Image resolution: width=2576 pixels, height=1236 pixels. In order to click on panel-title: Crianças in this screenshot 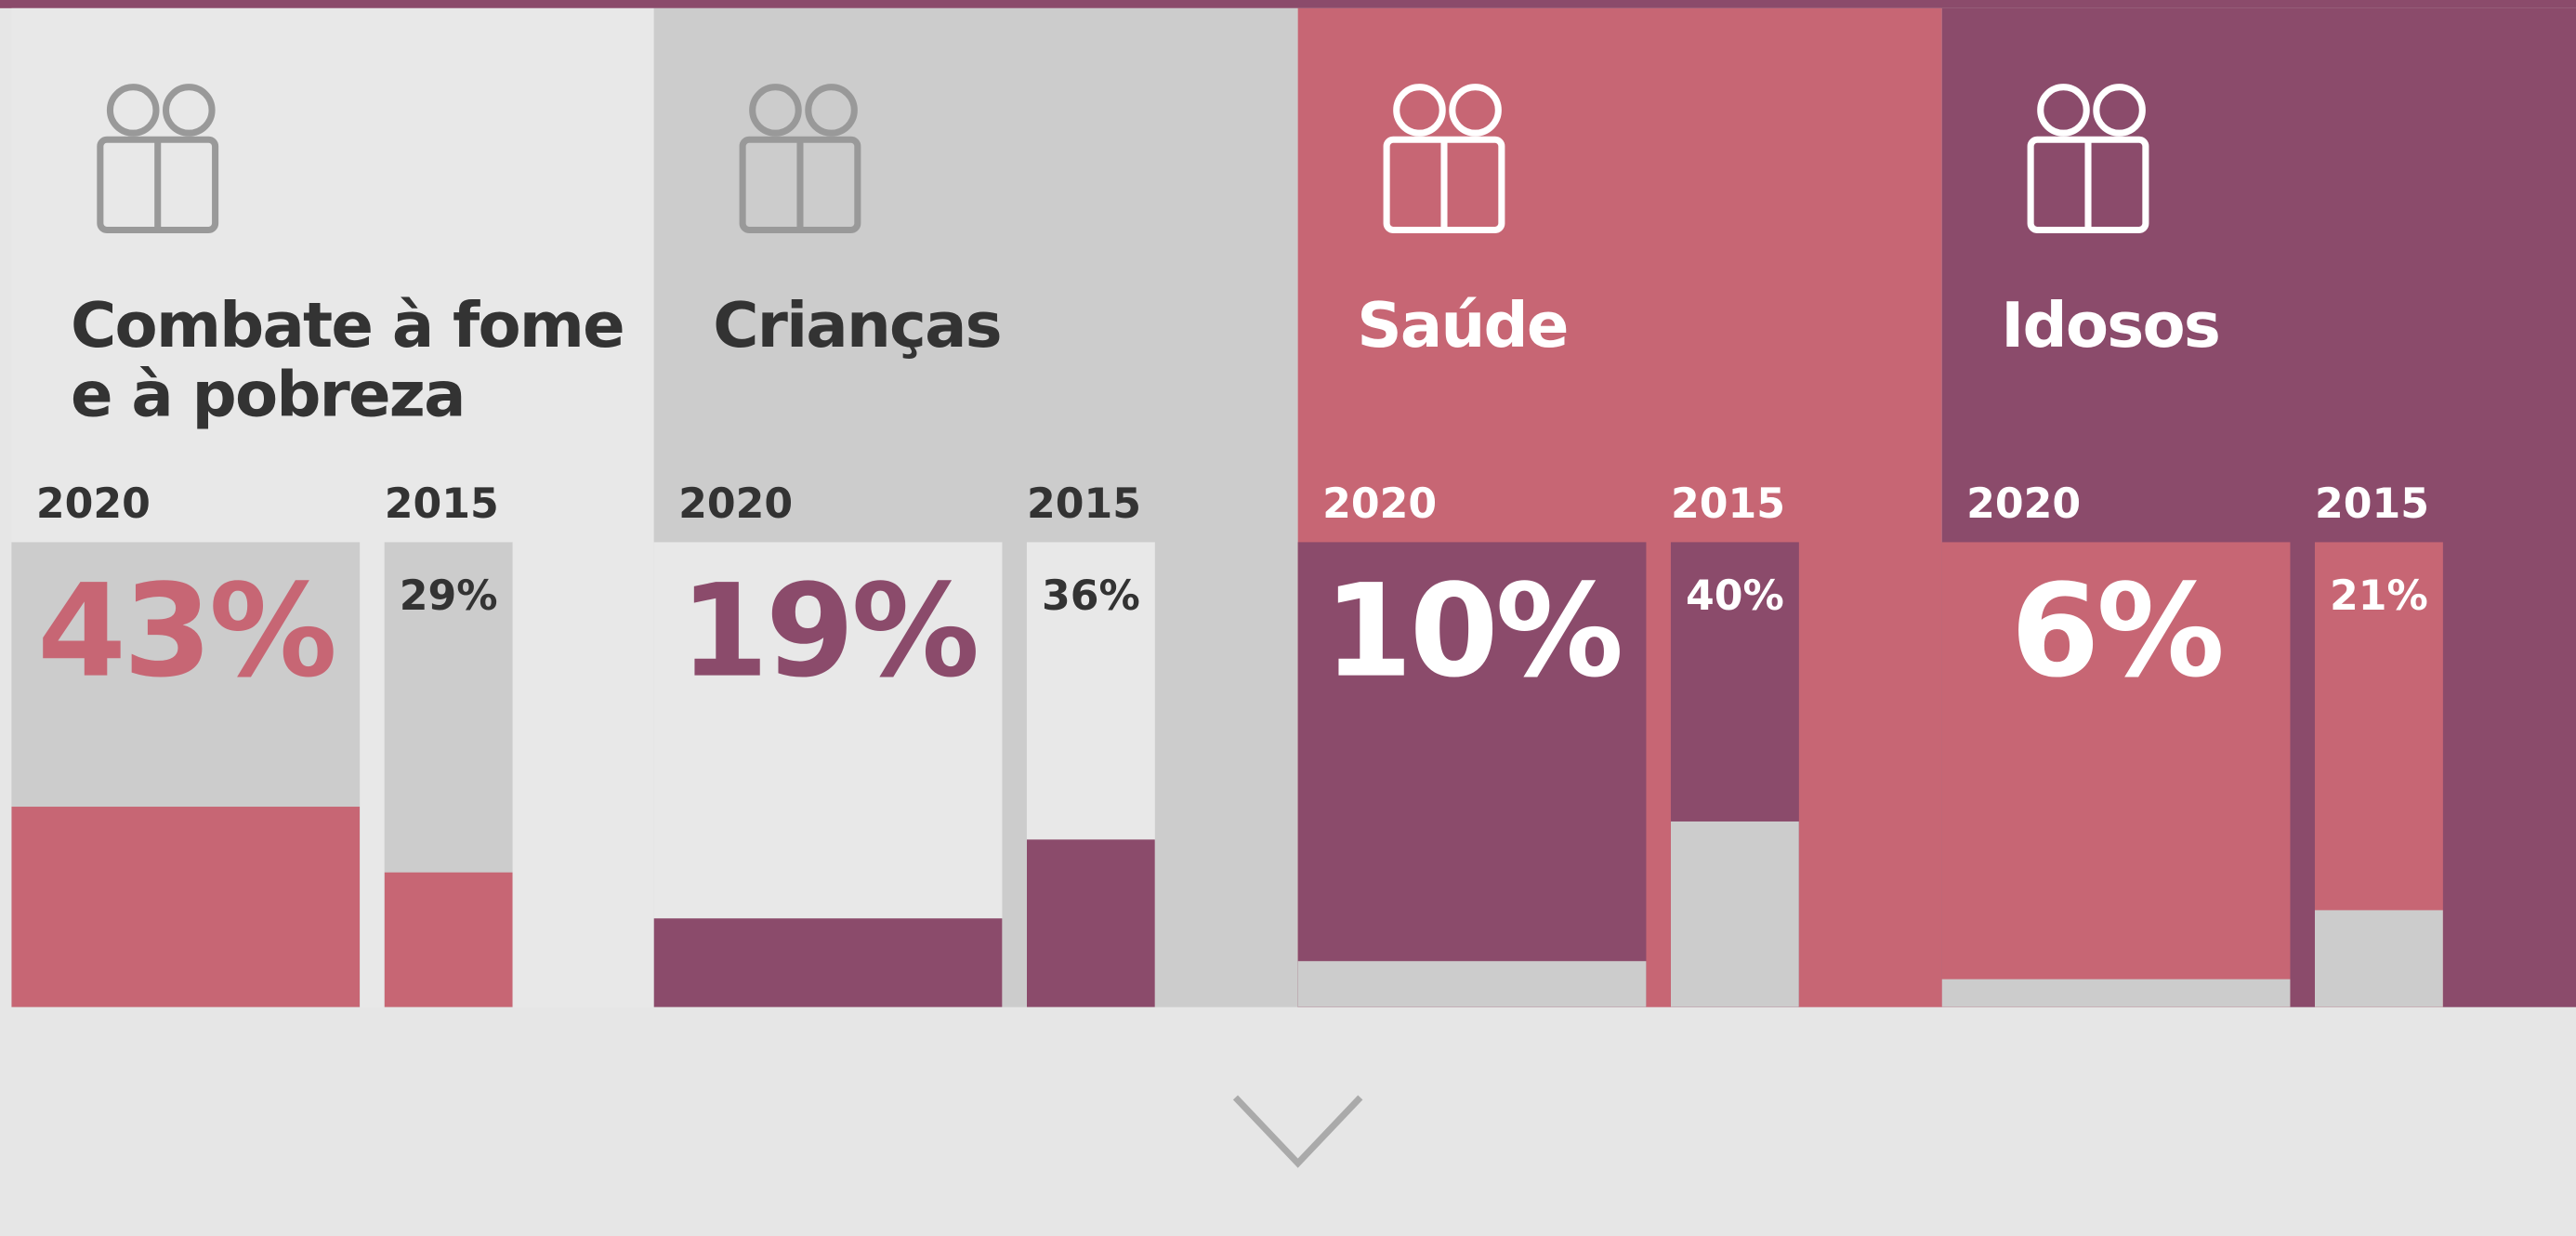, I will do `click(857, 325)`.